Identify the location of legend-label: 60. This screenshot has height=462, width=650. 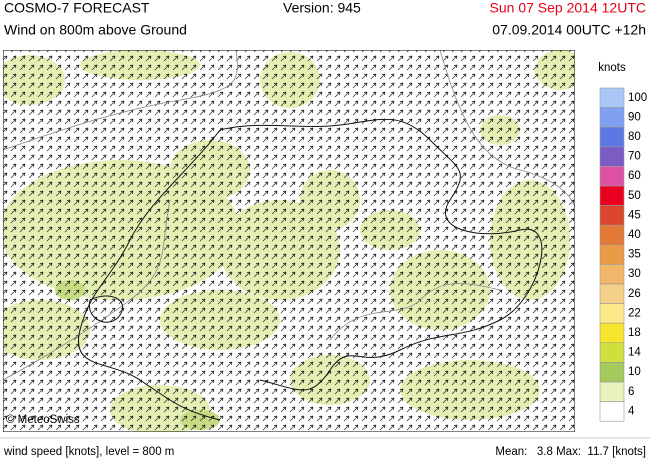
(634, 176).